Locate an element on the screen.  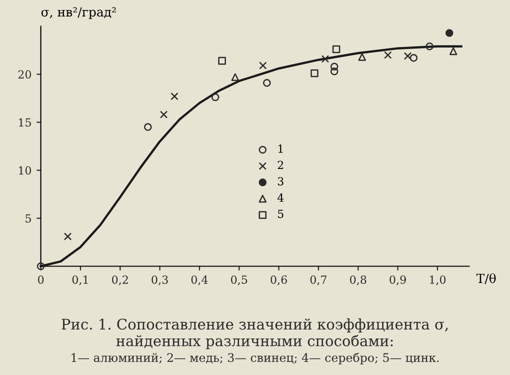
y-tick-label: 15 is located at coordinates (24, 122).